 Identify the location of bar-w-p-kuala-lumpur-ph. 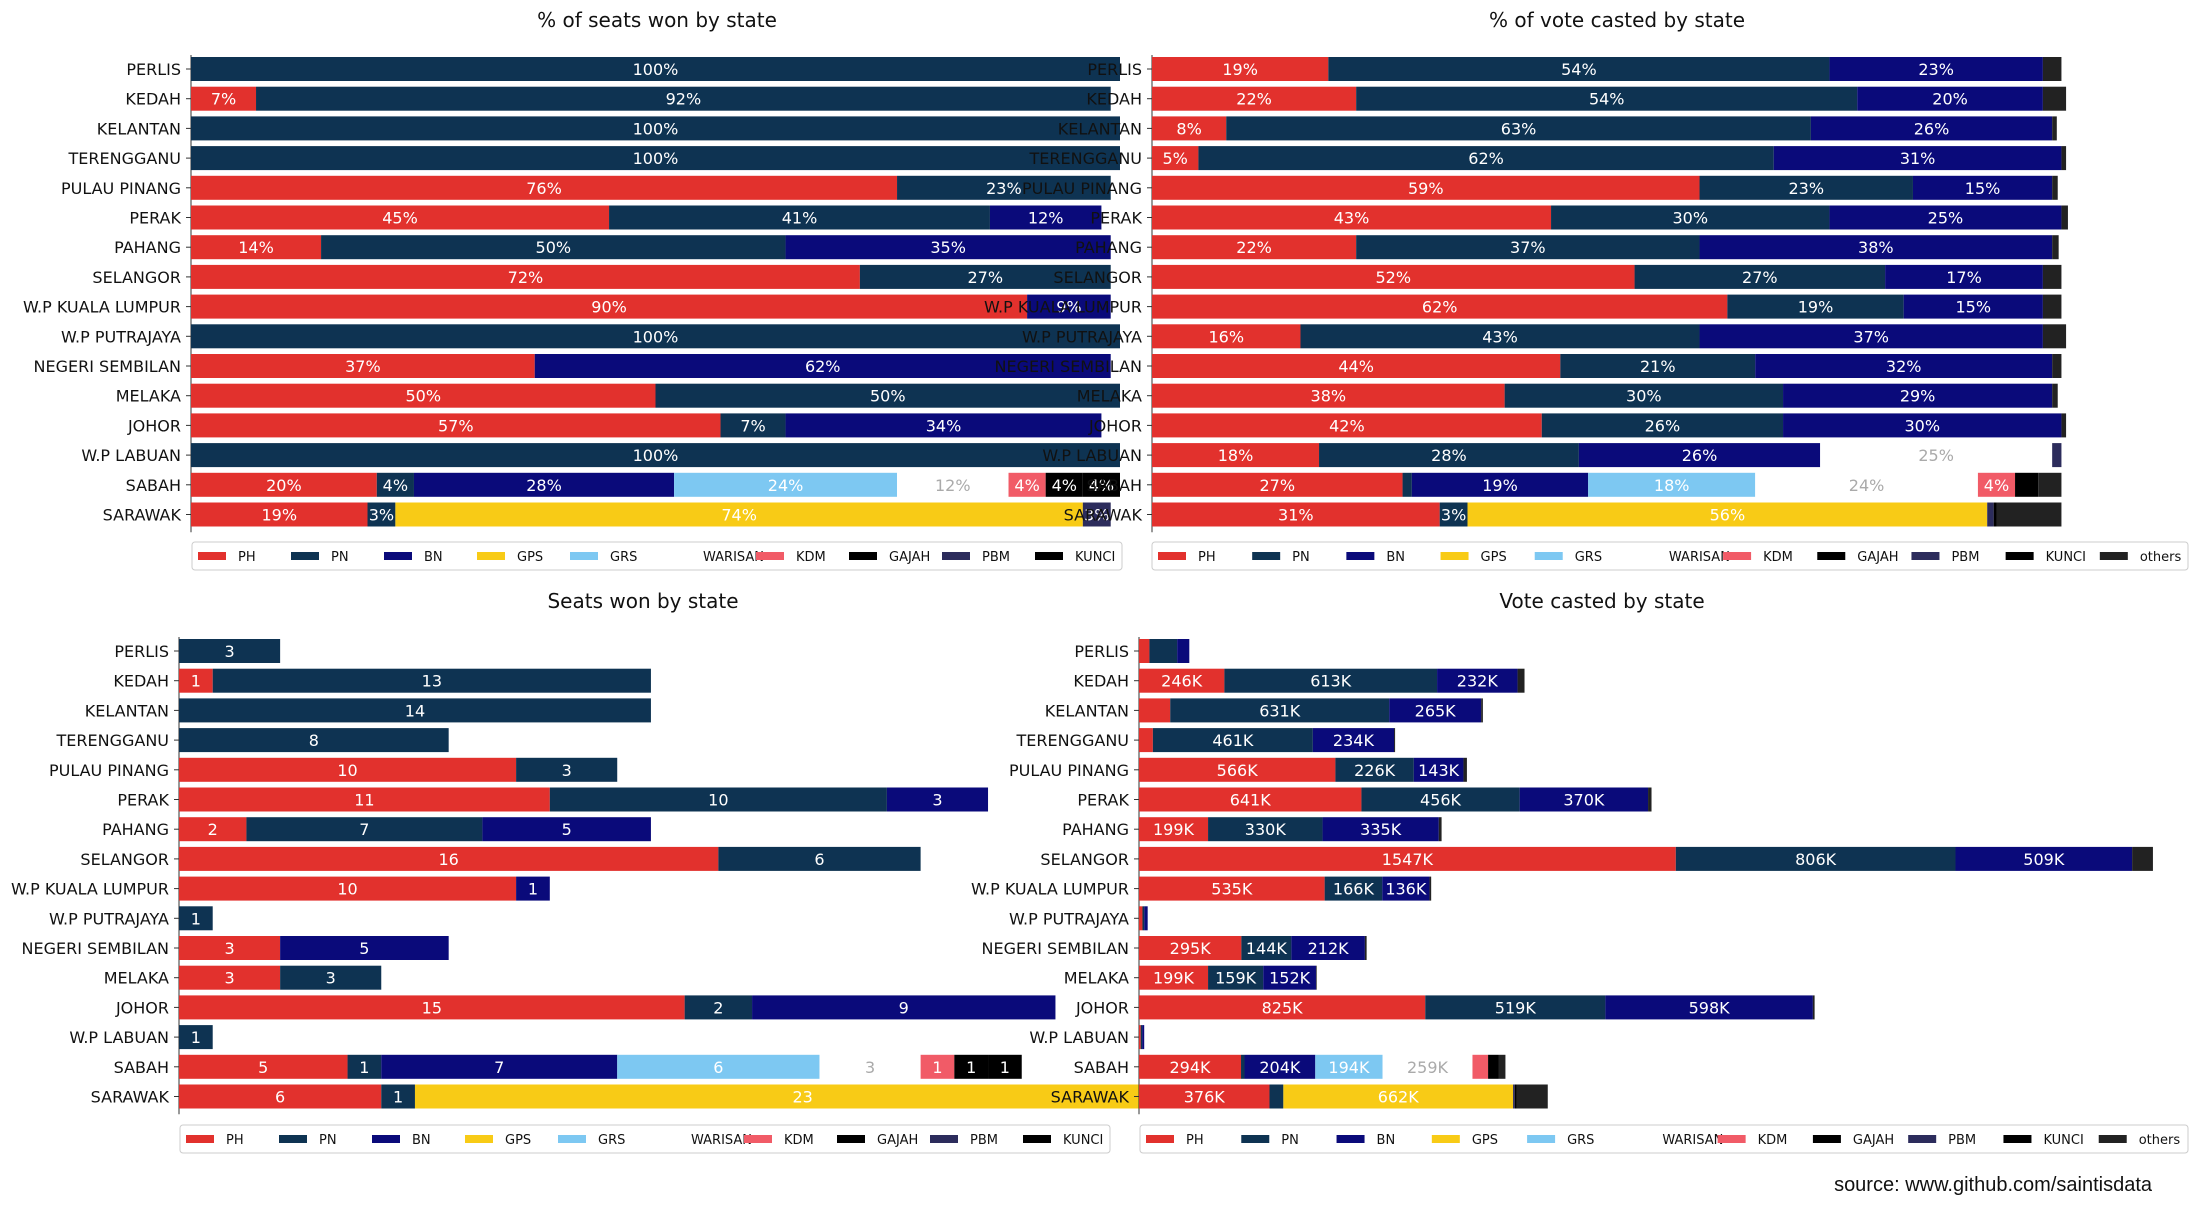
(609, 306).